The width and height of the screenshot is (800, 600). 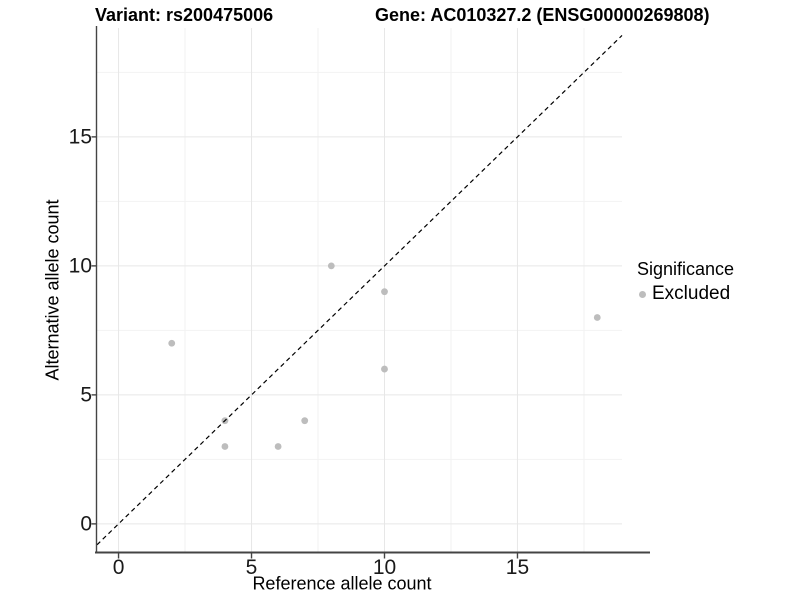 I want to click on y-axis-title: Alternative allele count, so click(x=52, y=290).